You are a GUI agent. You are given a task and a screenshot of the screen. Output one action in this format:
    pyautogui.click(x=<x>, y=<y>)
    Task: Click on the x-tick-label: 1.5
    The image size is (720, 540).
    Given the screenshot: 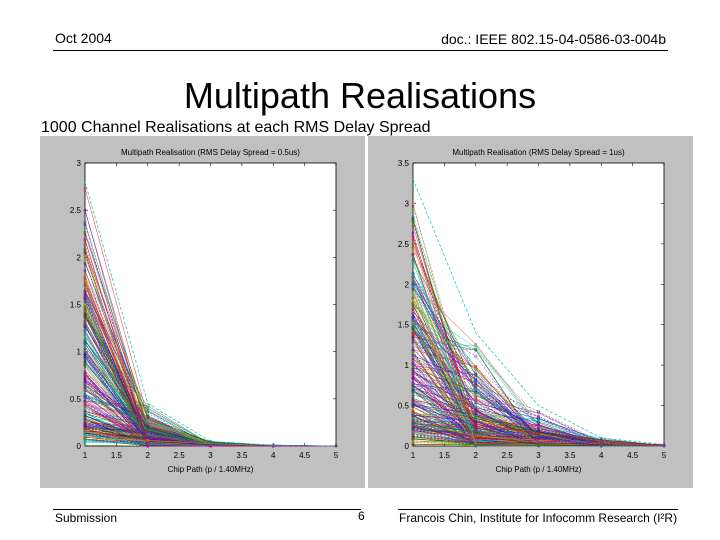 What is the action you would take?
    pyautogui.click(x=117, y=455)
    